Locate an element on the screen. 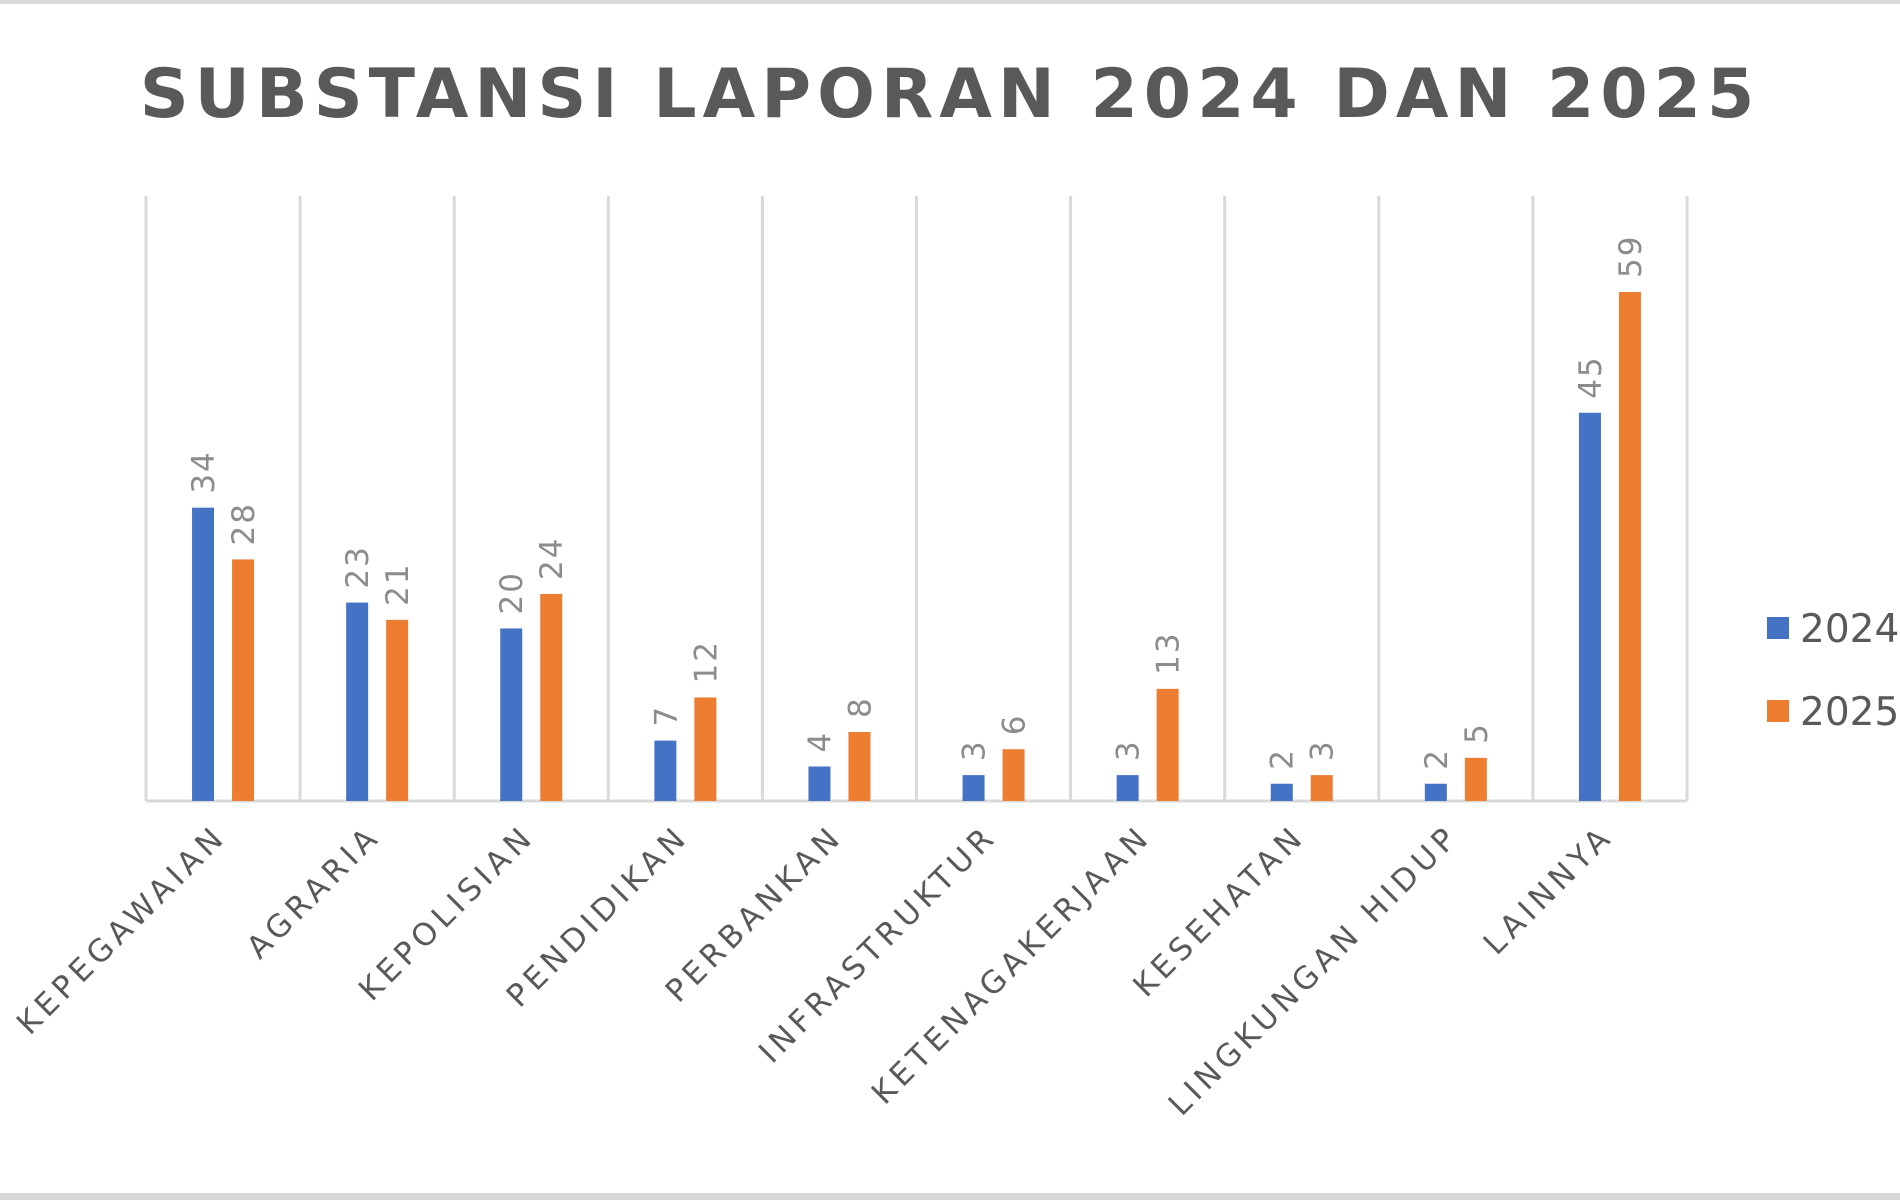 The image size is (1900, 1200). data-label: 28 is located at coordinates (244, 523).